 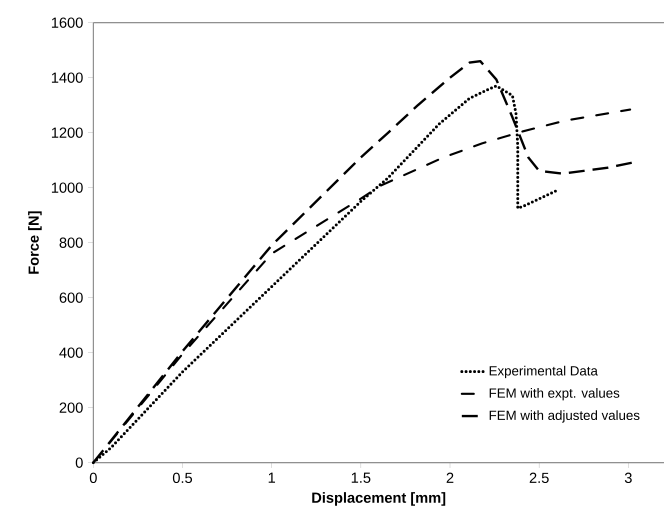 I want to click on x-tick-label: 1.5, so click(x=361, y=478).